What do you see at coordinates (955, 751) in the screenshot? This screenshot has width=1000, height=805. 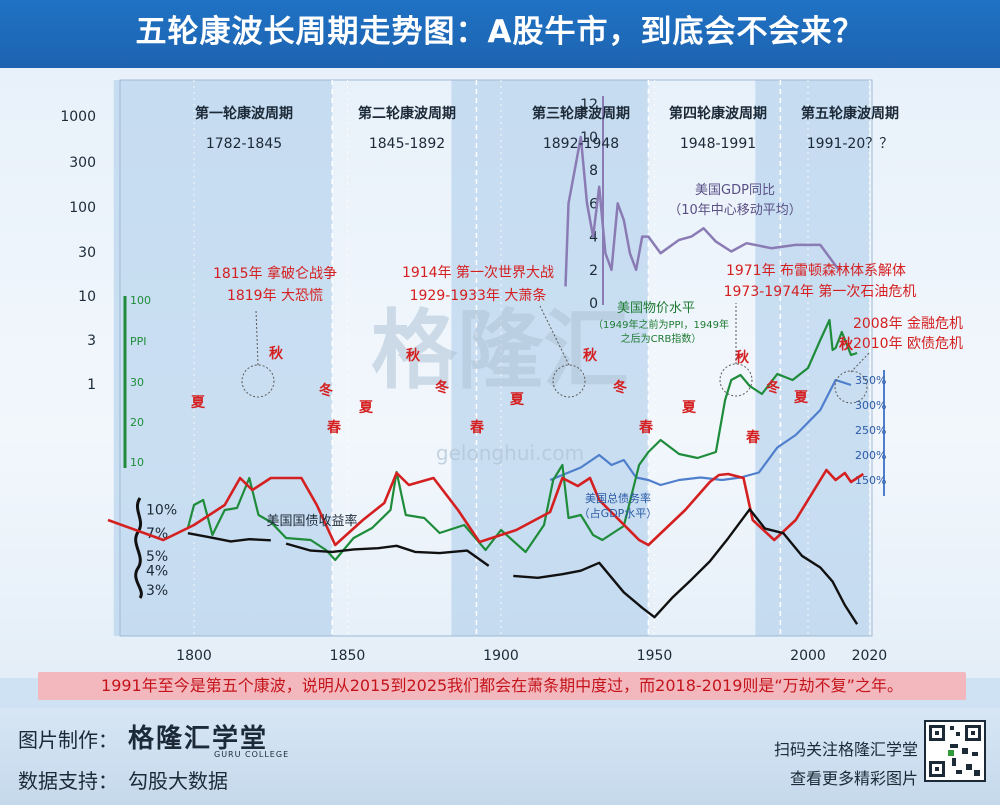 I see `qr-code-icon` at bounding box center [955, 751].